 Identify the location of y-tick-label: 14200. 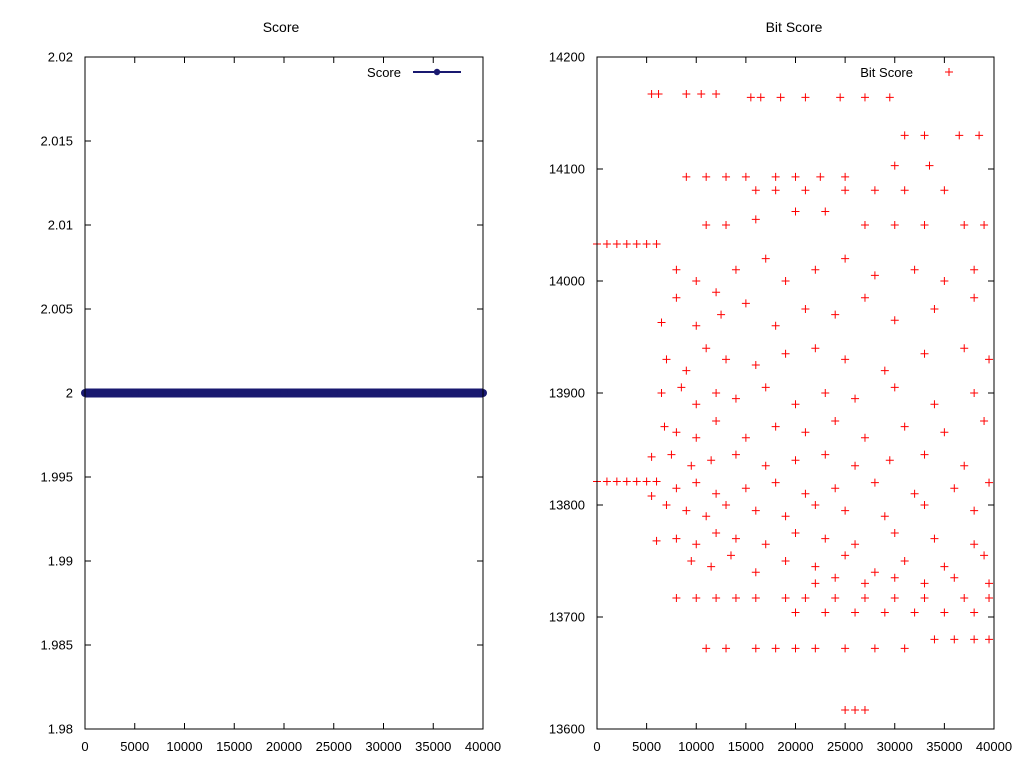
(567, 57).